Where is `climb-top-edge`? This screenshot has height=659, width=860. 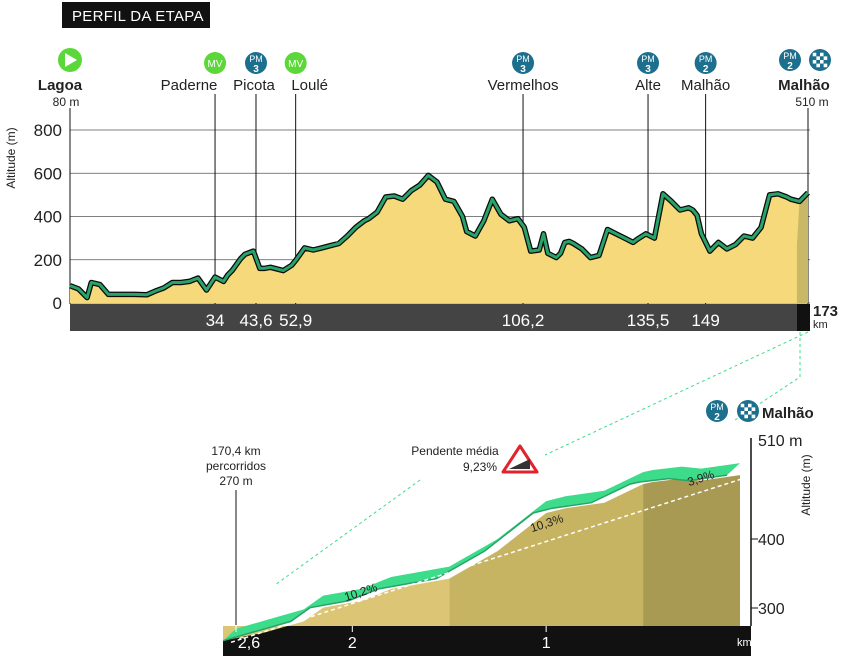 climb-top-edge is located at coordinates (475, 558).